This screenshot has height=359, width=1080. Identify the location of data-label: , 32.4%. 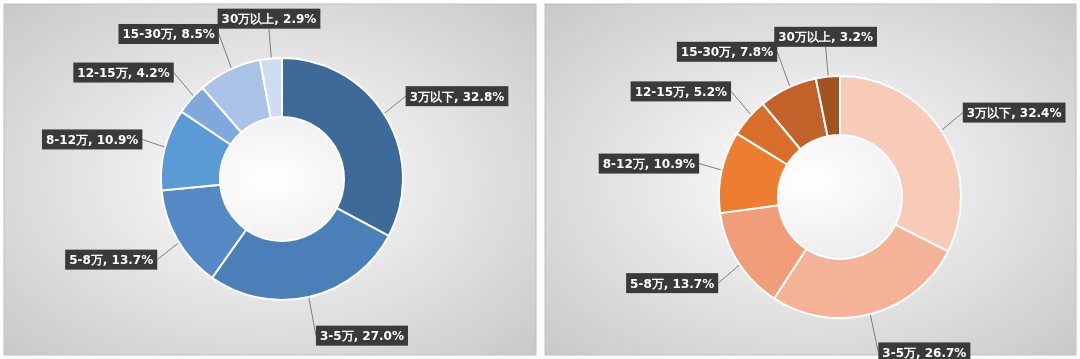
(1036, 113).